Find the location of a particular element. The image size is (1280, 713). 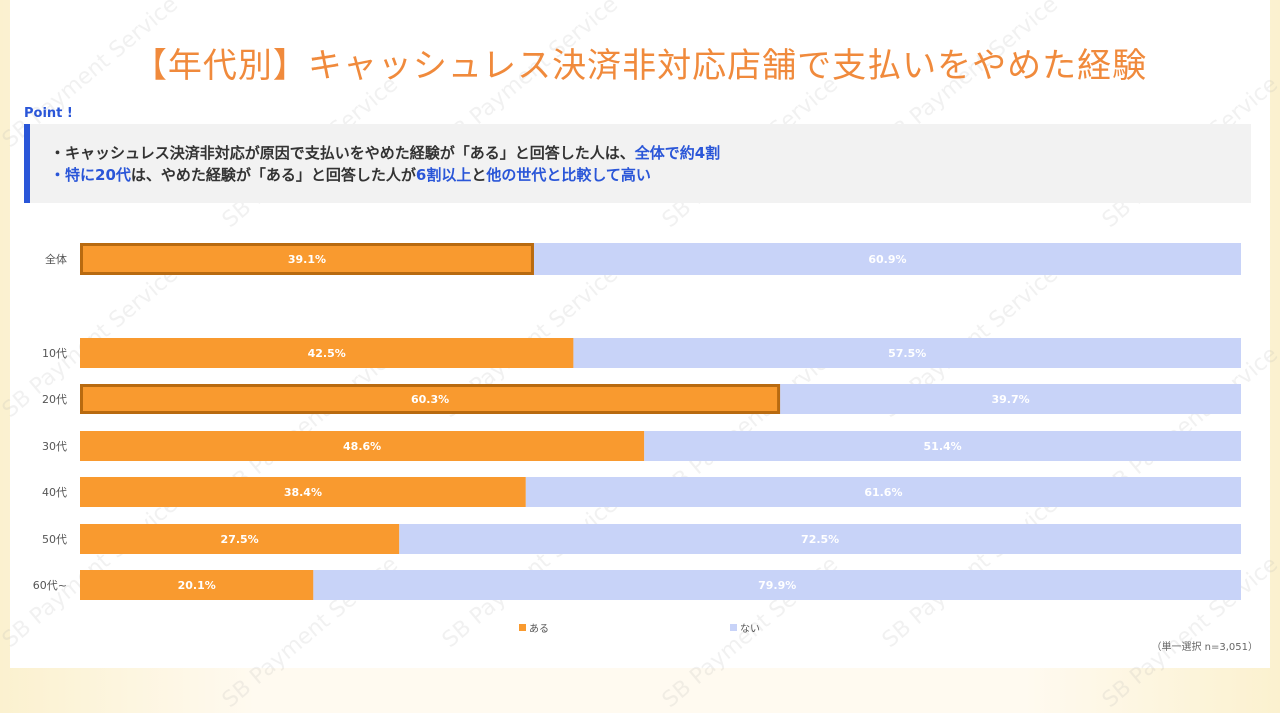

legend-item-aru: ある is located at coordinates (534, 627).